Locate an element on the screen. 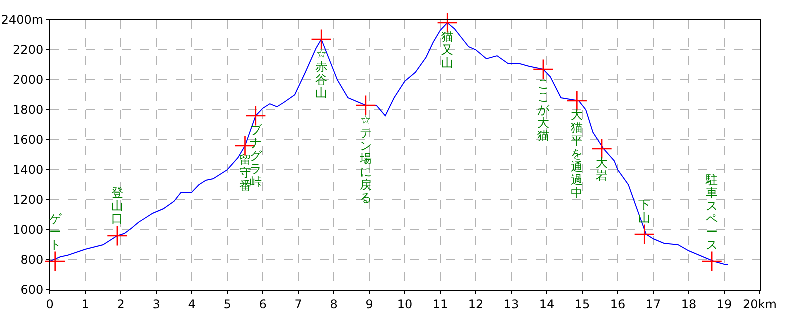  x-tick-label: 20km is located at coordinates (760, 304).